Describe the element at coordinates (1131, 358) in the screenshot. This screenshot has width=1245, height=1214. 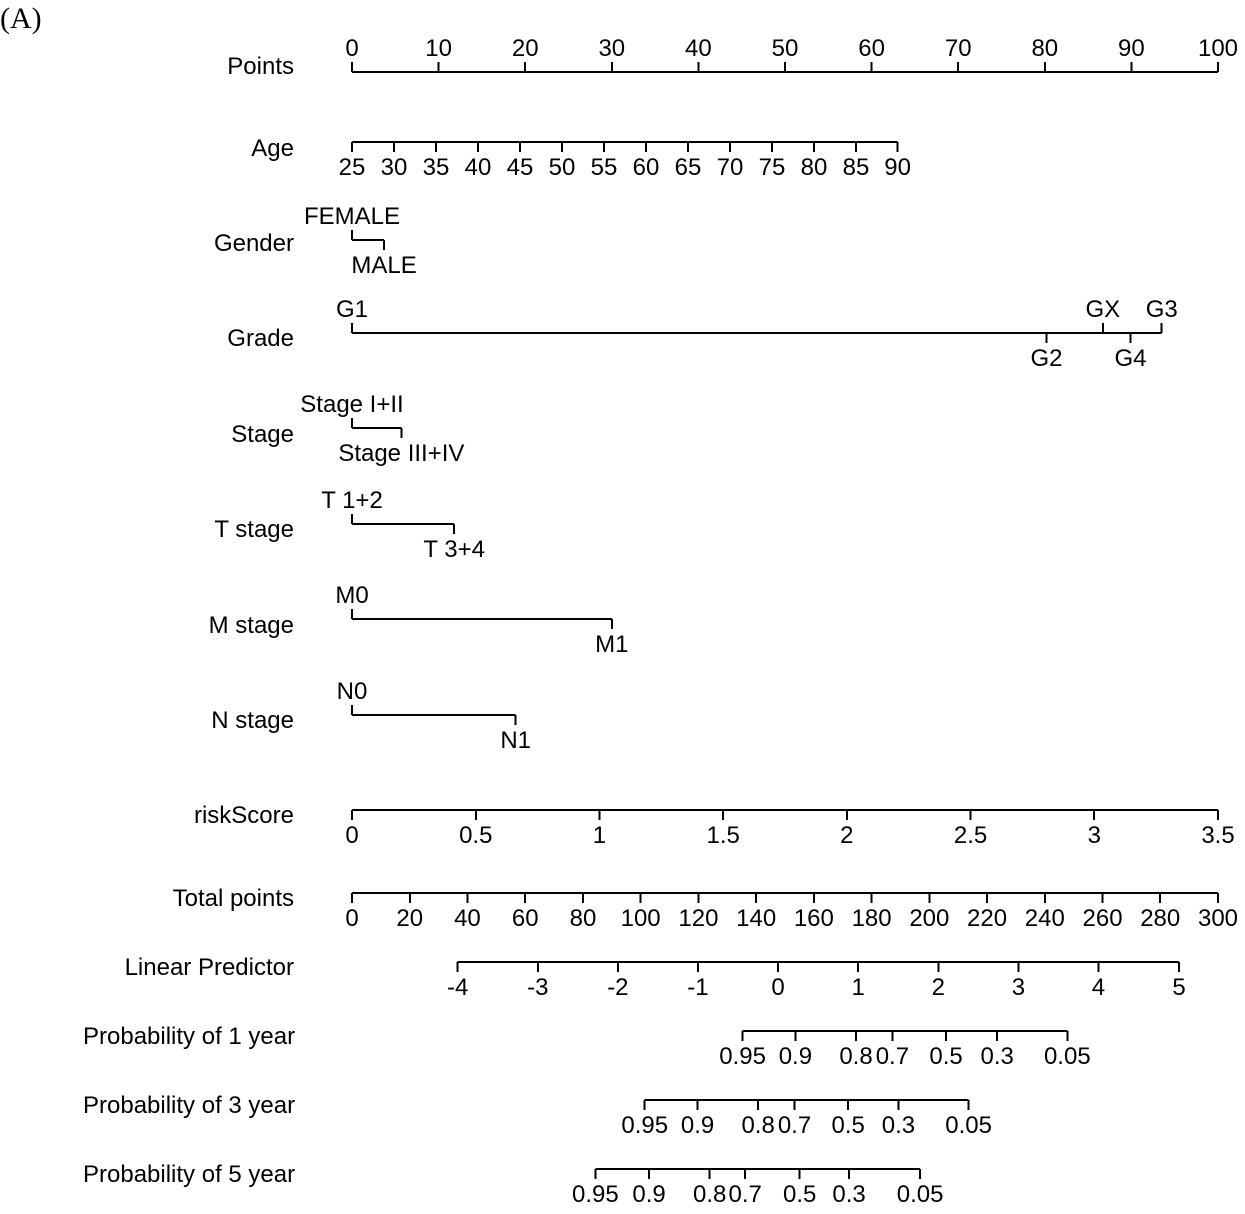
I see `tick-label-grade: G4` at that location.